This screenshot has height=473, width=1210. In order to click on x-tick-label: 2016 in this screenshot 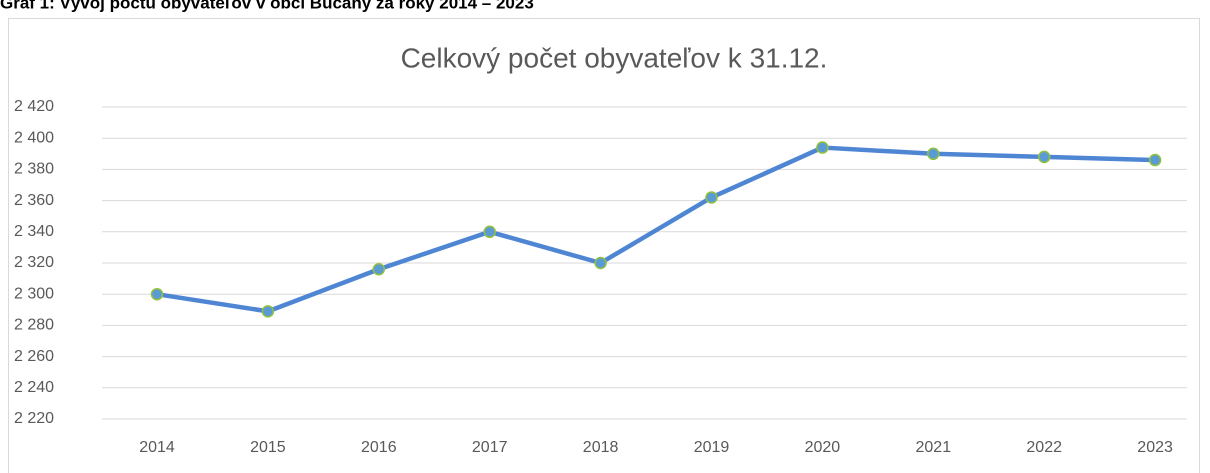, I will do `click(379, 447)`.